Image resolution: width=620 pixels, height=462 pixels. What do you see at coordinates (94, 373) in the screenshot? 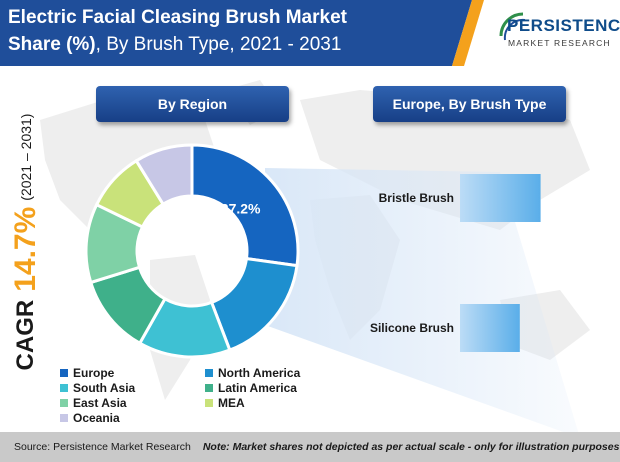
I see `legend-label-europe: Europe` at bounding box center [94, 373].